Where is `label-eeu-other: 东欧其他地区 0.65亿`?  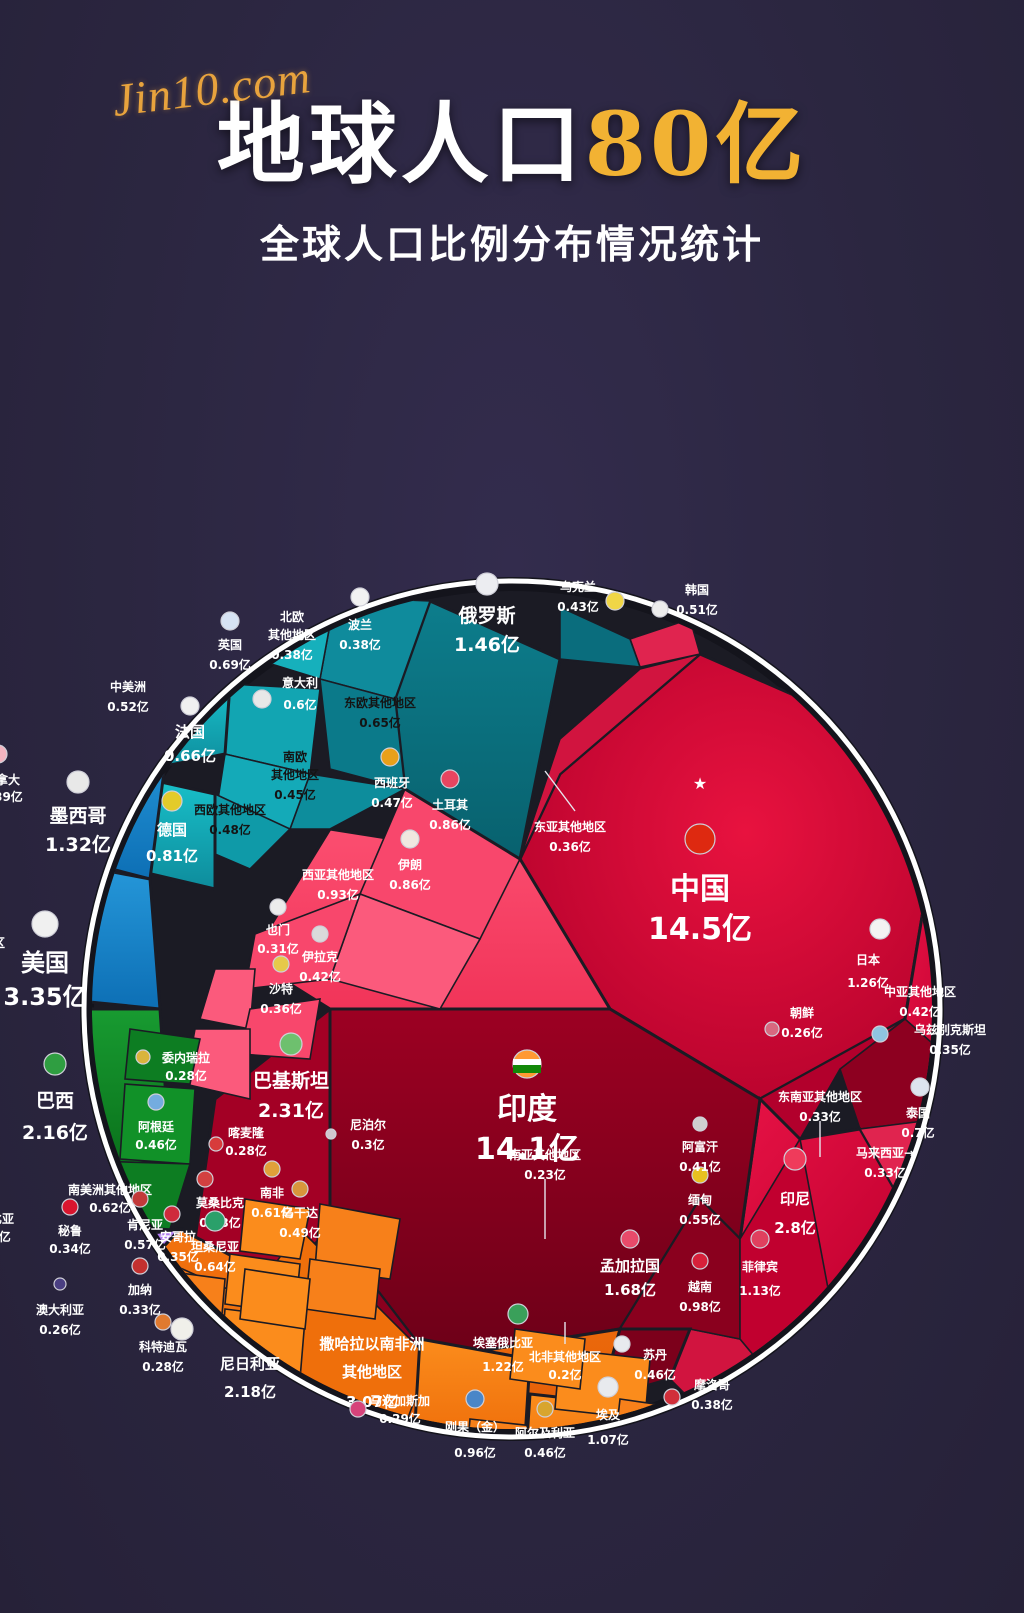 label-eeu-other: 东欧其他地区 0.65亿 is located at coordinates (380, 712).